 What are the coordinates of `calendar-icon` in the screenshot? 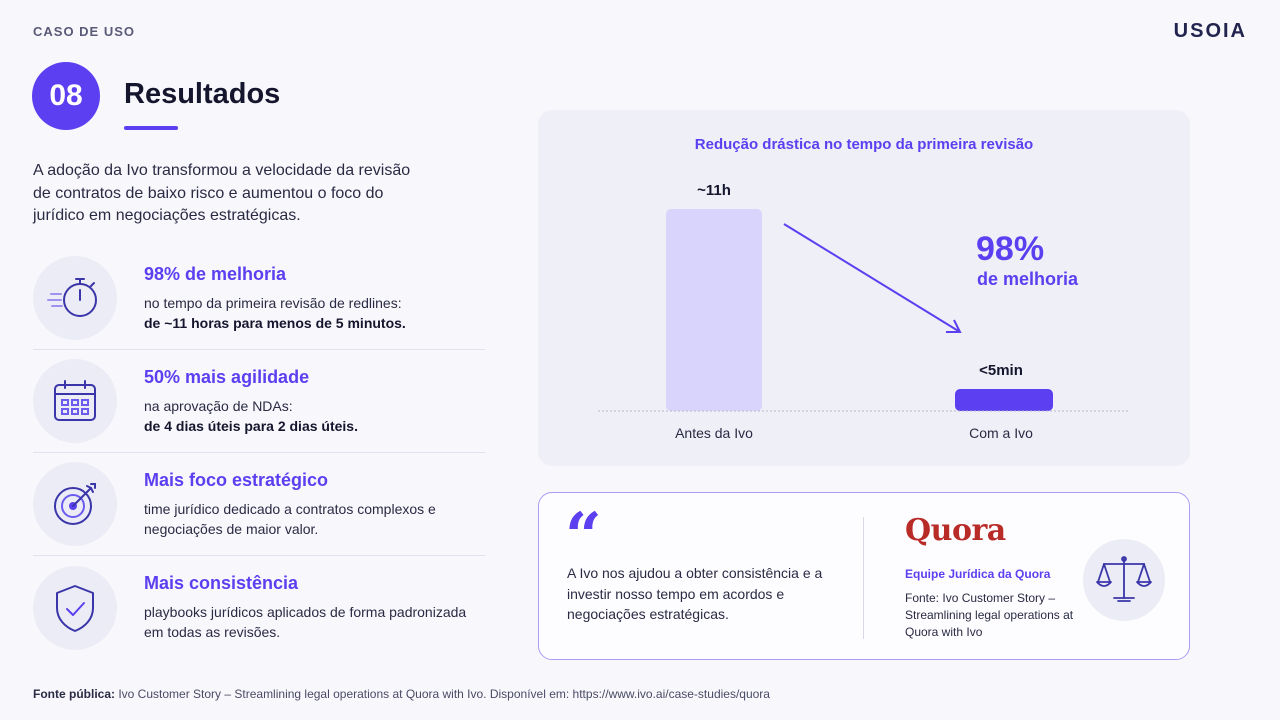 It's located at (75, 401).